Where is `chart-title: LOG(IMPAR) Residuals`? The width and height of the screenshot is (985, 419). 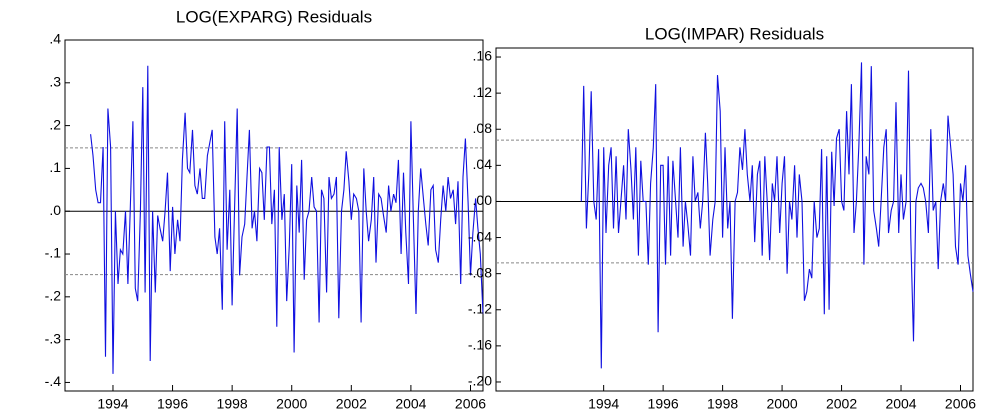 chart-title: LOG(IMPAR) Residuals is located at coordinates (734, 33).